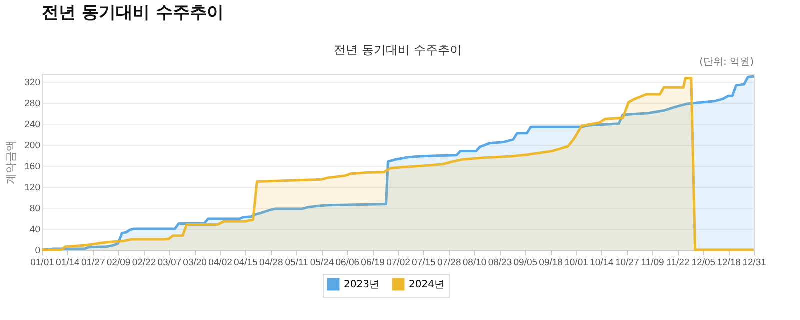  Describe the element at coordinates (68, 263) in the screenshot. I see `x-tick-label: 01/14` at that location.